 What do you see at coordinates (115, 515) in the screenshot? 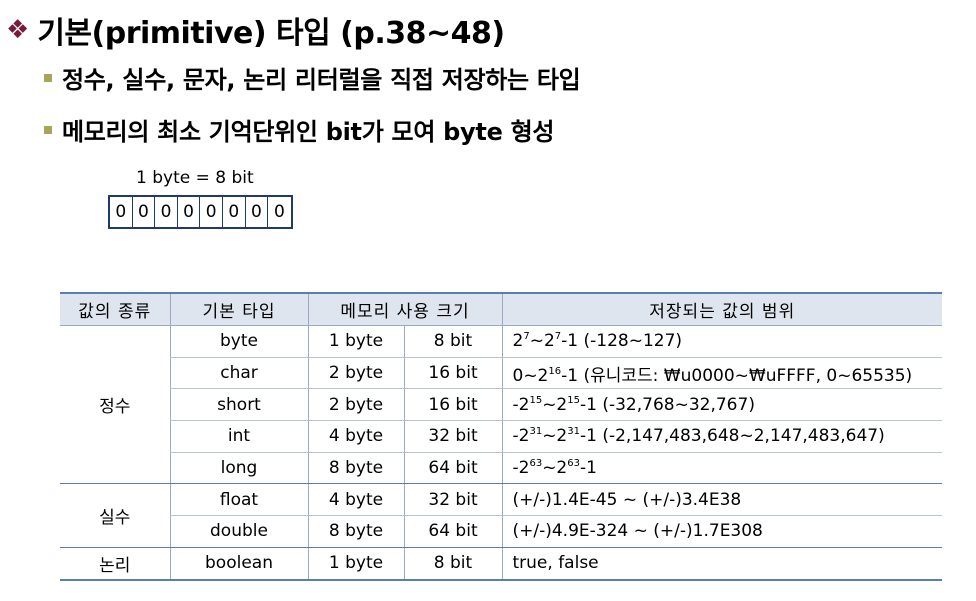
I see `category-cell: 실수` at bounding box center [115, 515].